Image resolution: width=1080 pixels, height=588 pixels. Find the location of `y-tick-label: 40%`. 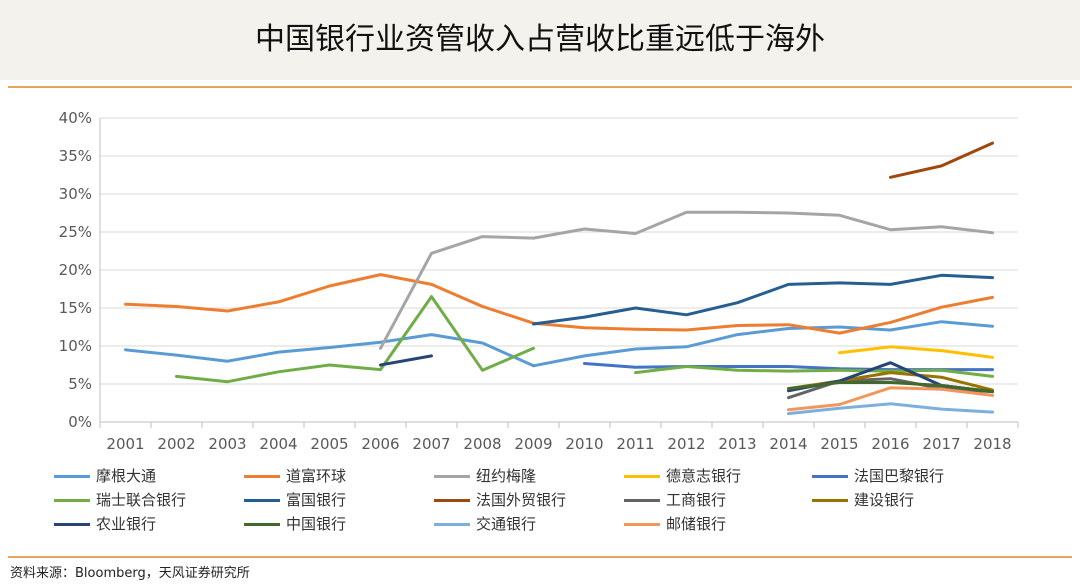

y-tick-label: 40% is located at coordinates (75, 118).